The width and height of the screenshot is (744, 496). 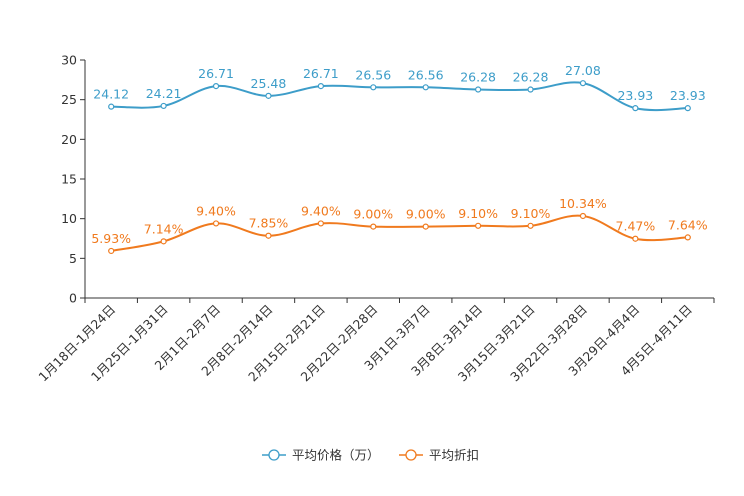 What do you see at coordinates (111, 94) in the screenshot?
I see `data-label: 24.12` at bounding box center [111, 94].